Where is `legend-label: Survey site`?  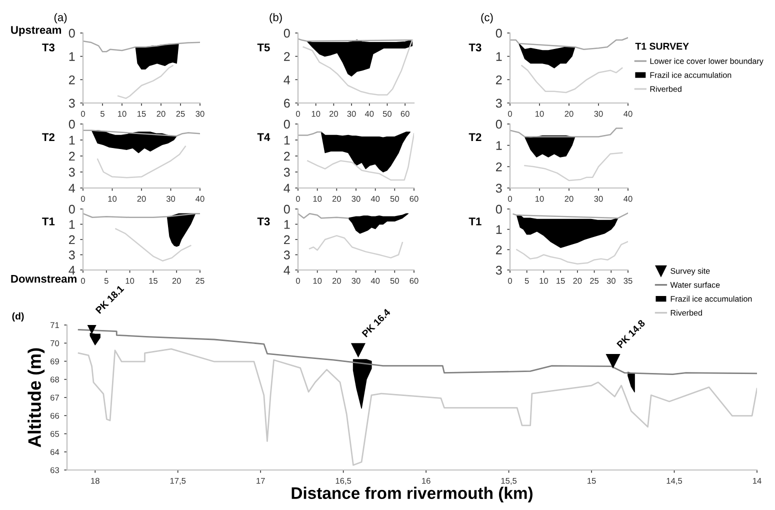 legend-label: Survey site is located at coordinates (690, 272).